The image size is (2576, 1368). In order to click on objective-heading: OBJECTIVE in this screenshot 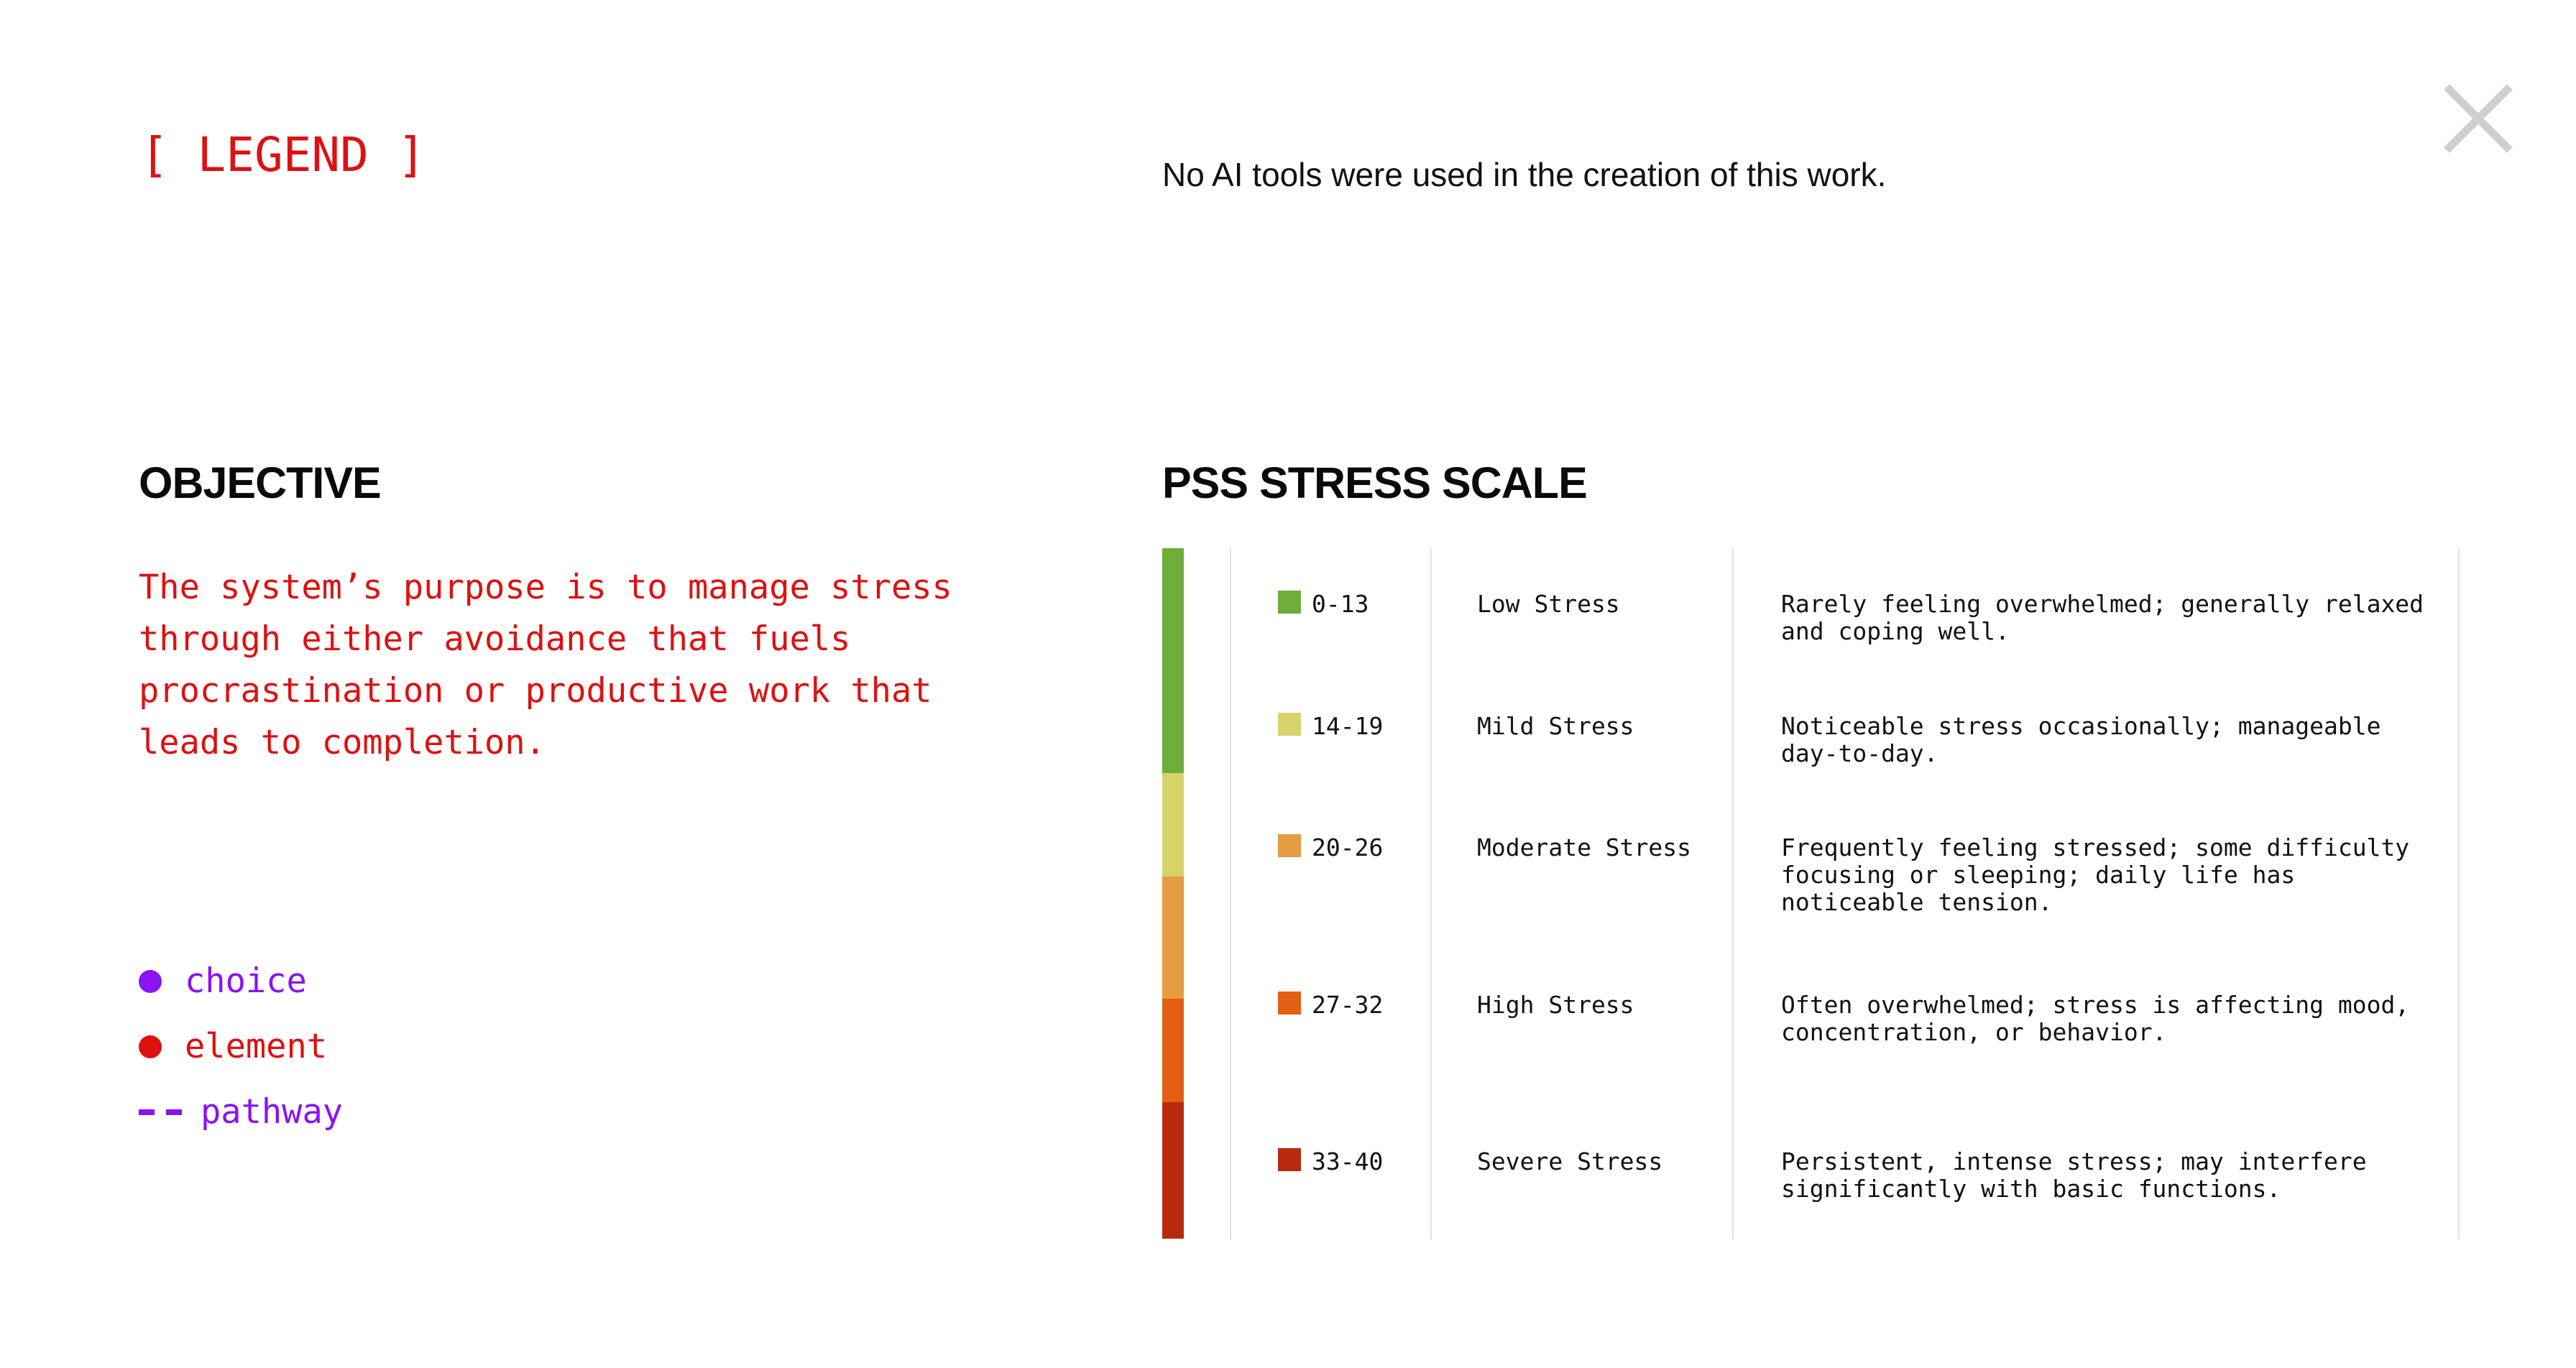, I will do `click(260, 483)`.